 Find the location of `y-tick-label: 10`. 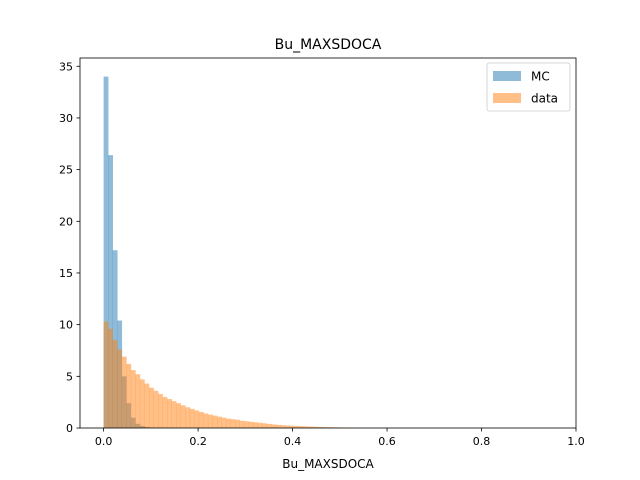

y-tick-label: 10 is located at coordinates (66, 325).